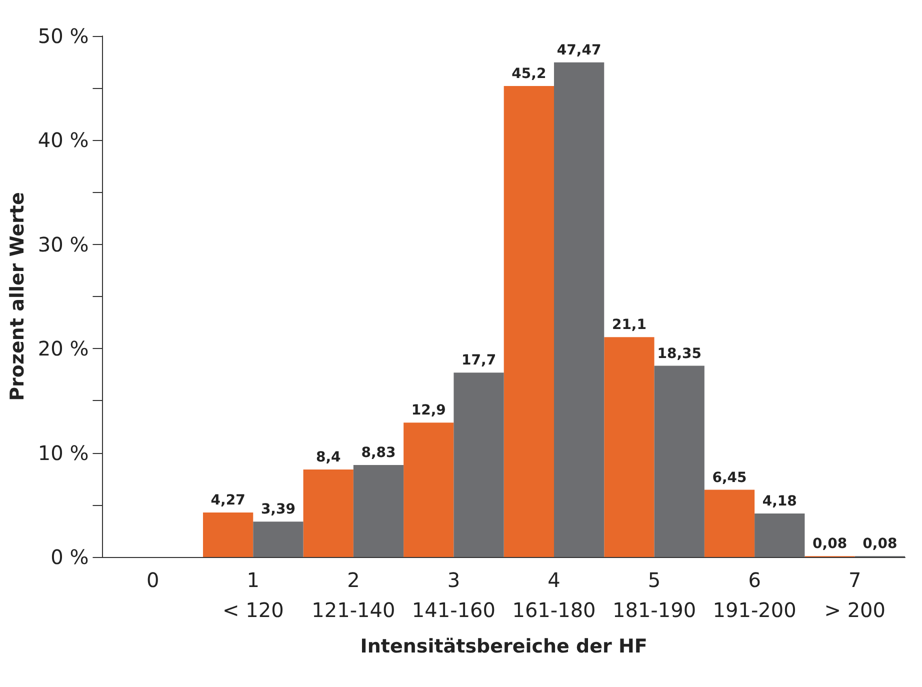 The height and width of the screenshot is (687, 922). What do you see at coordinates (17, 296) in the screenshot?
I see `y-axis-title: Prozent aller Werte` at bounding box center [17, 296].